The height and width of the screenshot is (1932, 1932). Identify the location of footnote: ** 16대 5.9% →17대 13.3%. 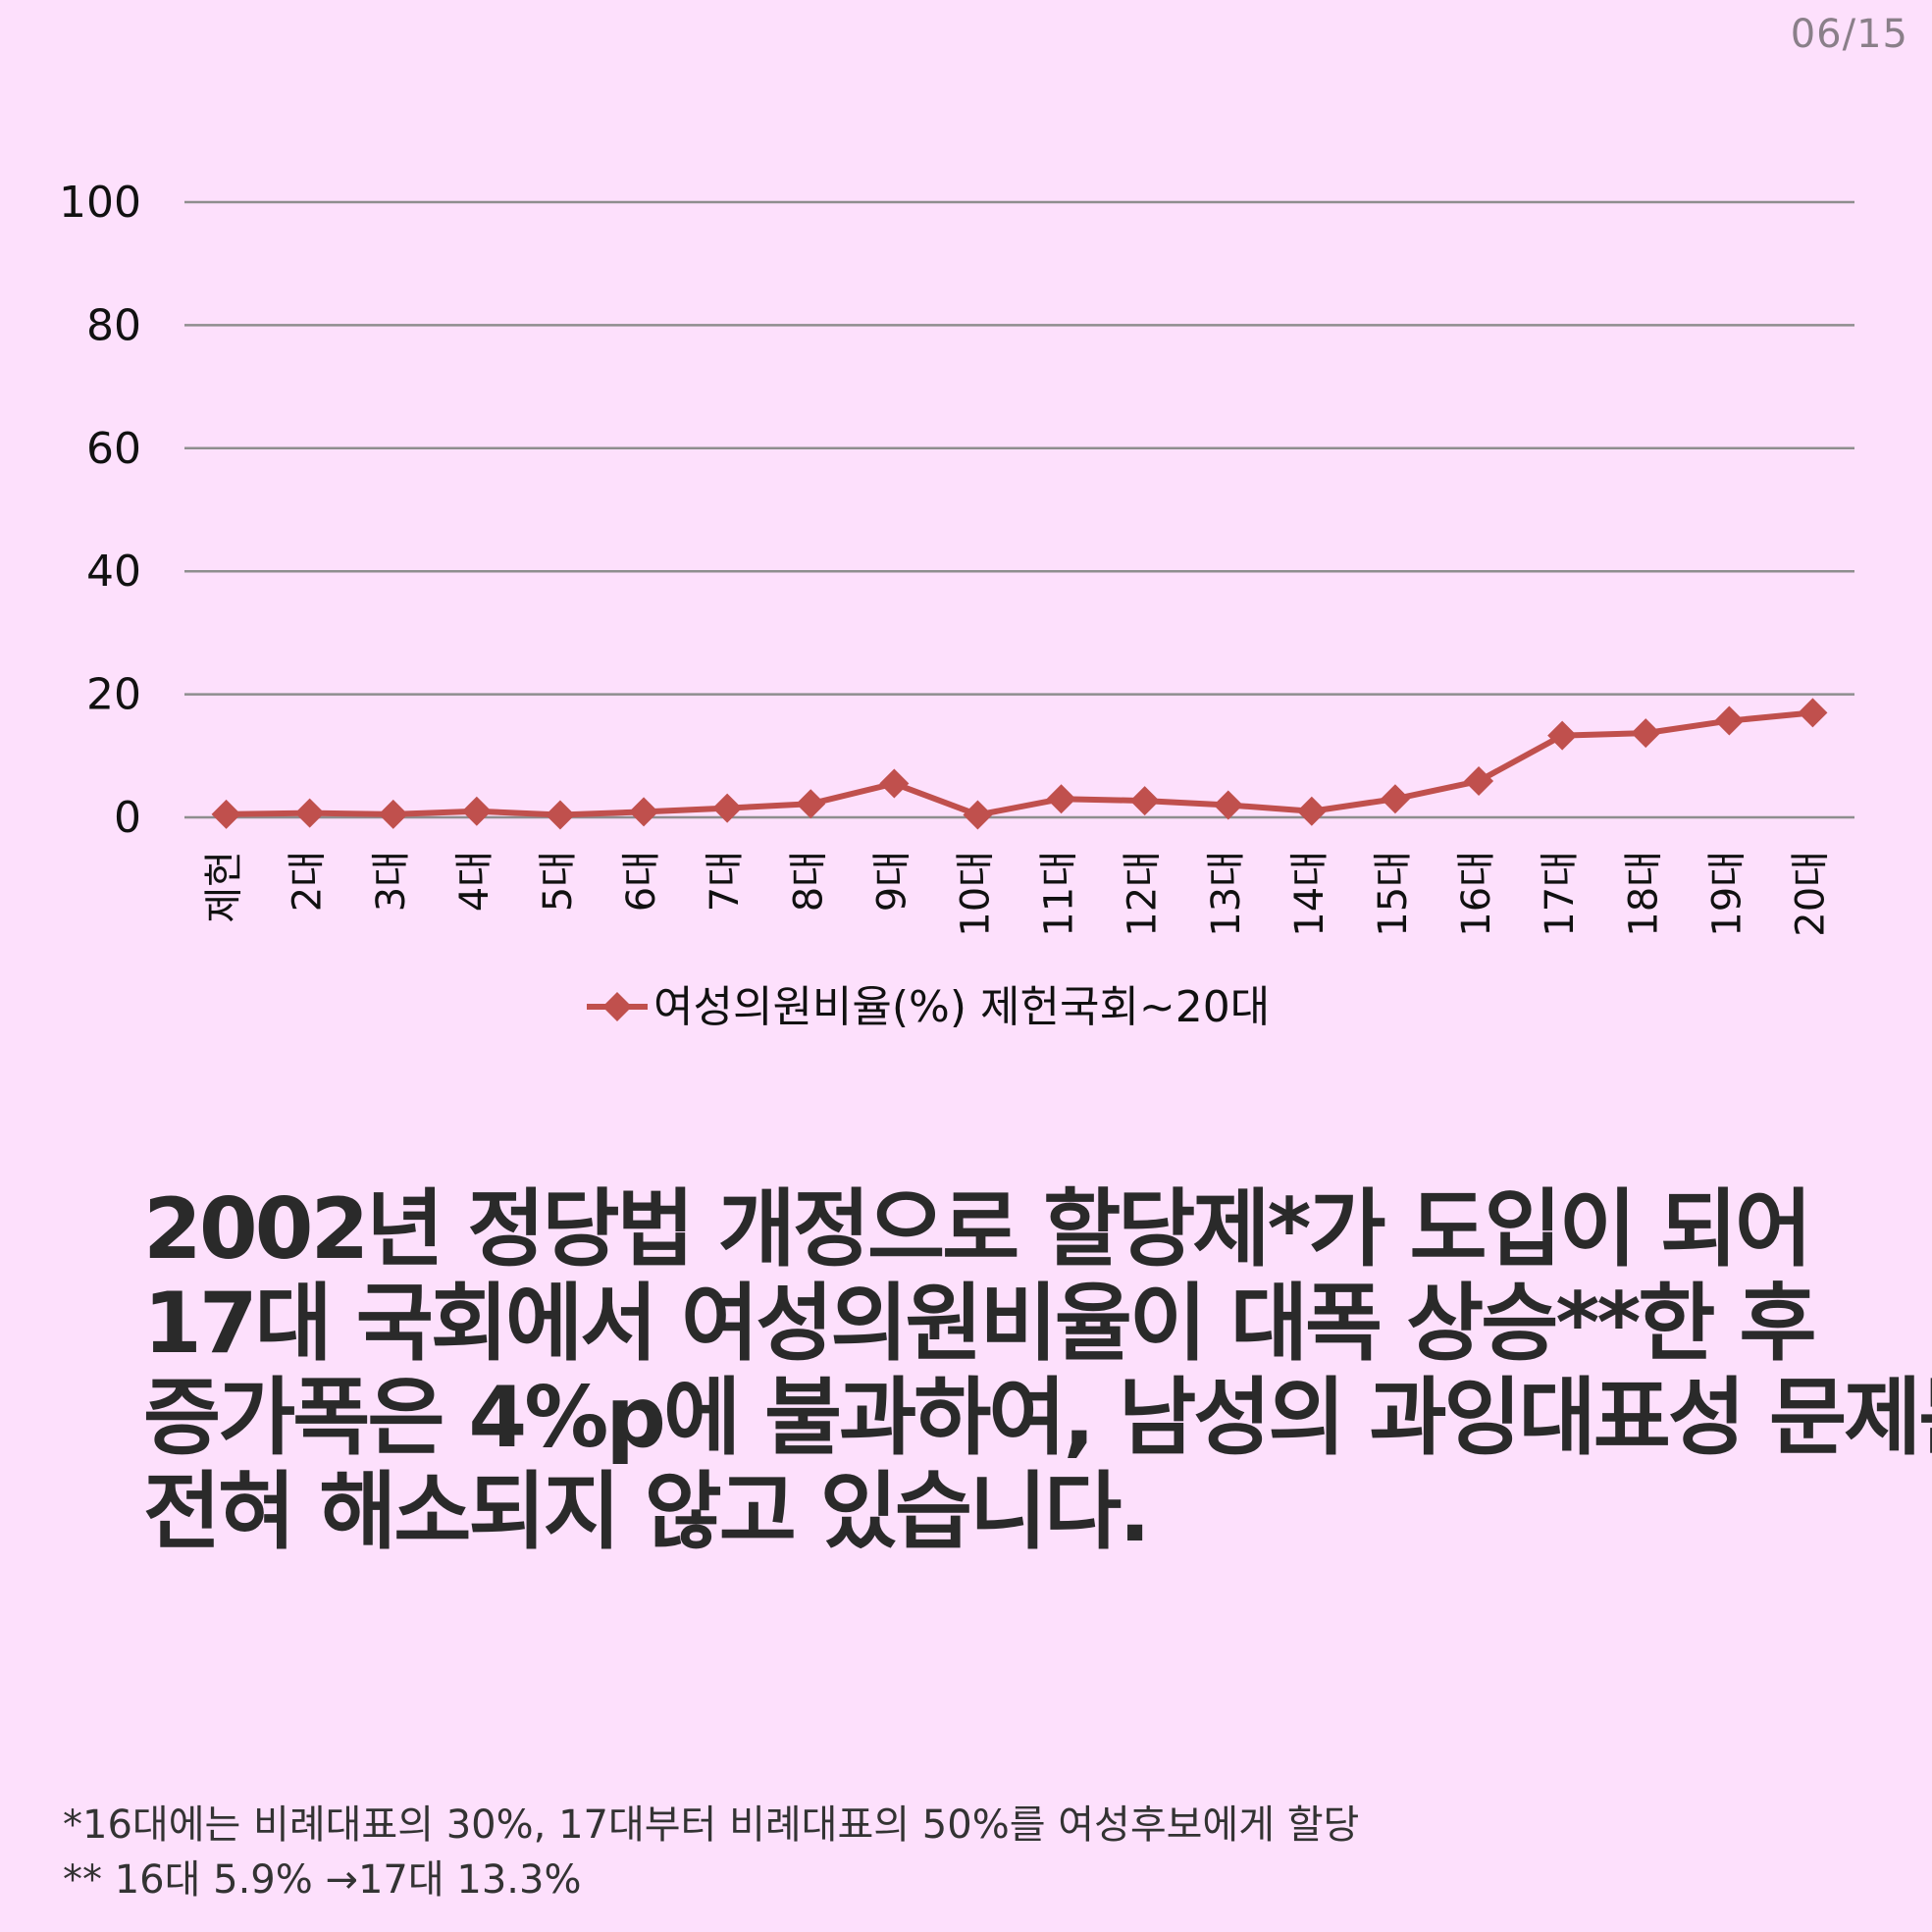
(322, 1880).